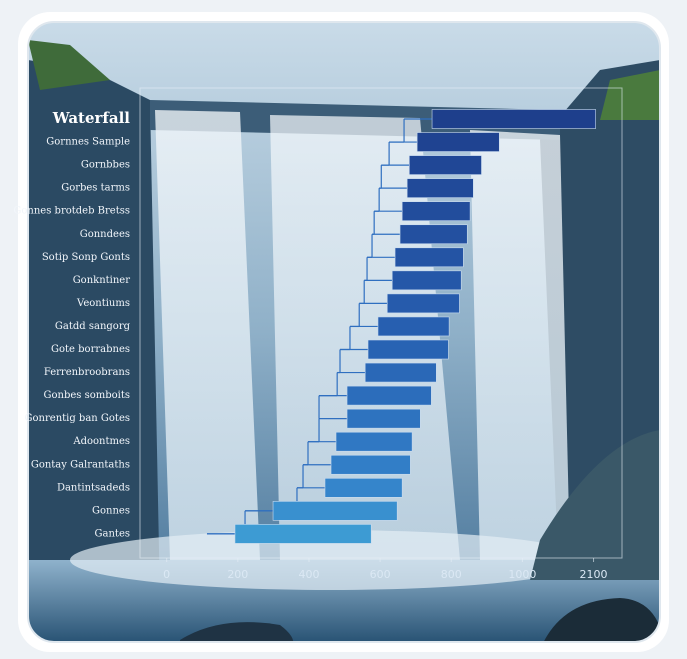 The image size is (687, 659). Describe the element at coordinates (91, 118) in the screenshot. I see `category-label: Waterfall` at that location.